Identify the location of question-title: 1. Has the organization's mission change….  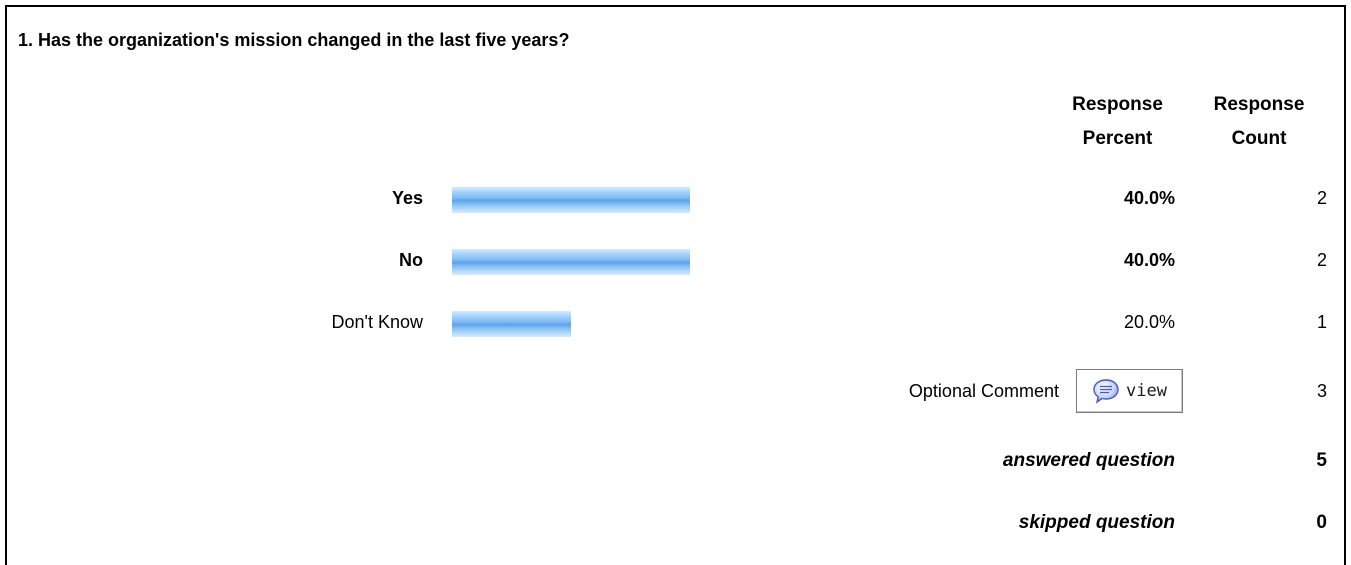
(294, 40).